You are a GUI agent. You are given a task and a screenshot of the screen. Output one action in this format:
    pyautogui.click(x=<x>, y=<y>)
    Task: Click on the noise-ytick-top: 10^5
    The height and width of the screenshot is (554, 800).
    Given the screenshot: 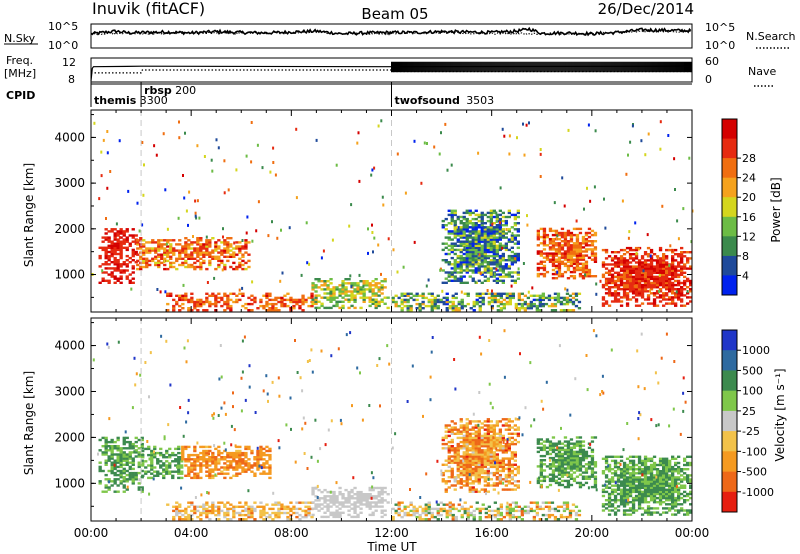 What is the action you would take?
    pyautogui.click(x=63, y=26)
    